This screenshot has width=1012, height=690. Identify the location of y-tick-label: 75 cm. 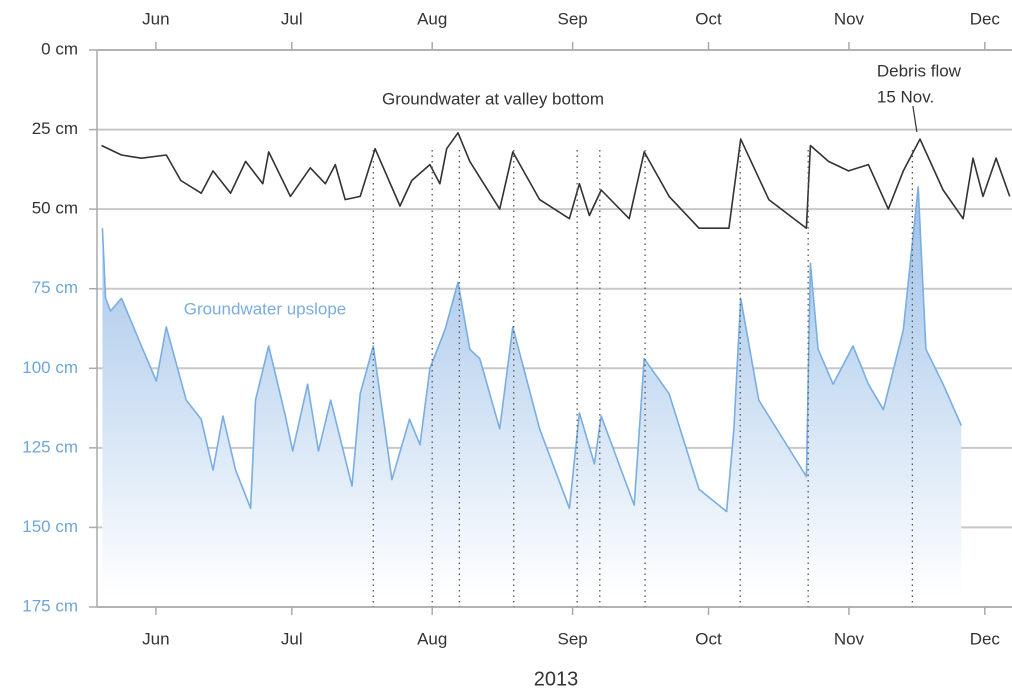
(55, 287).